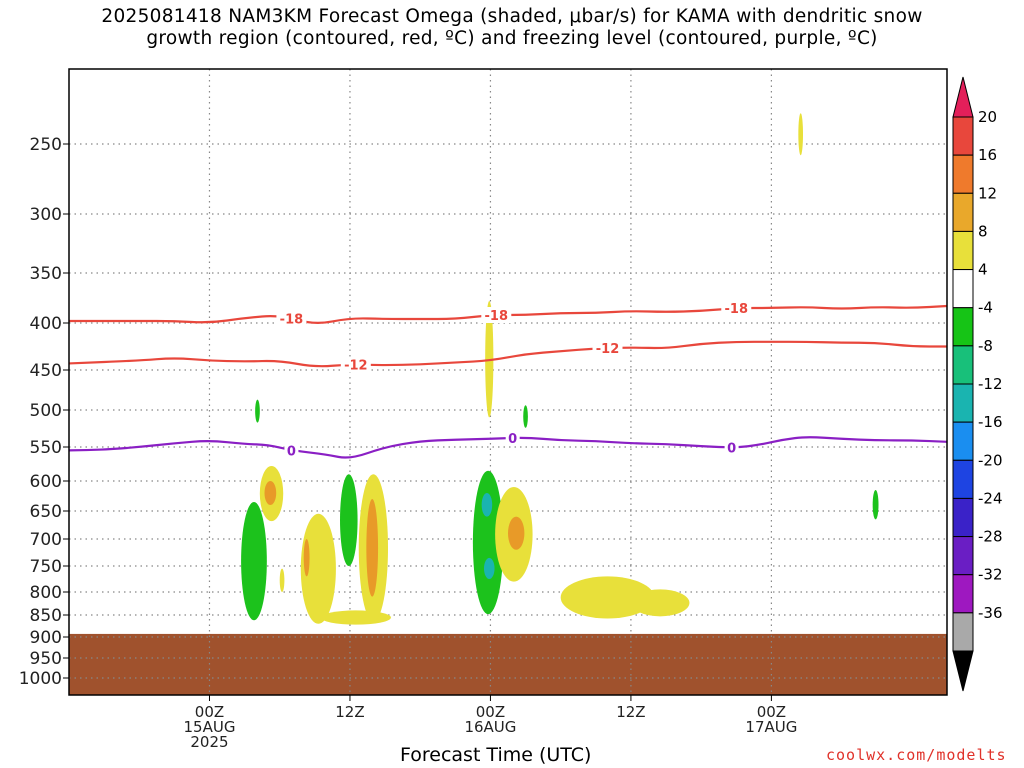 This screenshot has width=1024, height=768. Describe the element at coordinates (40, 679) in the screenshot. I see `y-tick-label: 1000` at that location.